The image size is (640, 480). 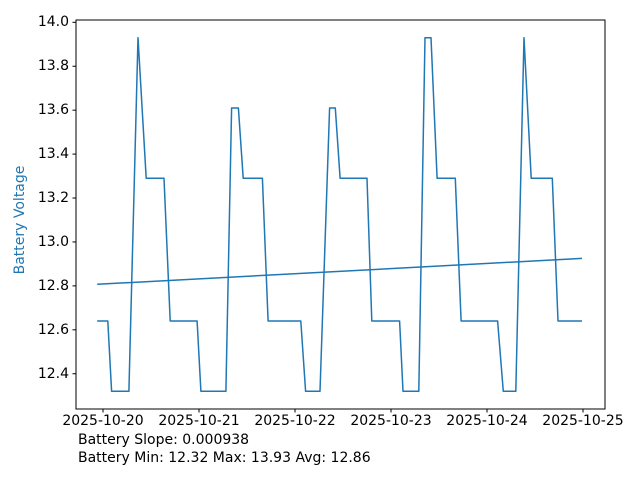 What do you see at coordinates (53, 285) in the screenshot?
I see `y-tick-label: 12.8` at bounding box center [53, 285].